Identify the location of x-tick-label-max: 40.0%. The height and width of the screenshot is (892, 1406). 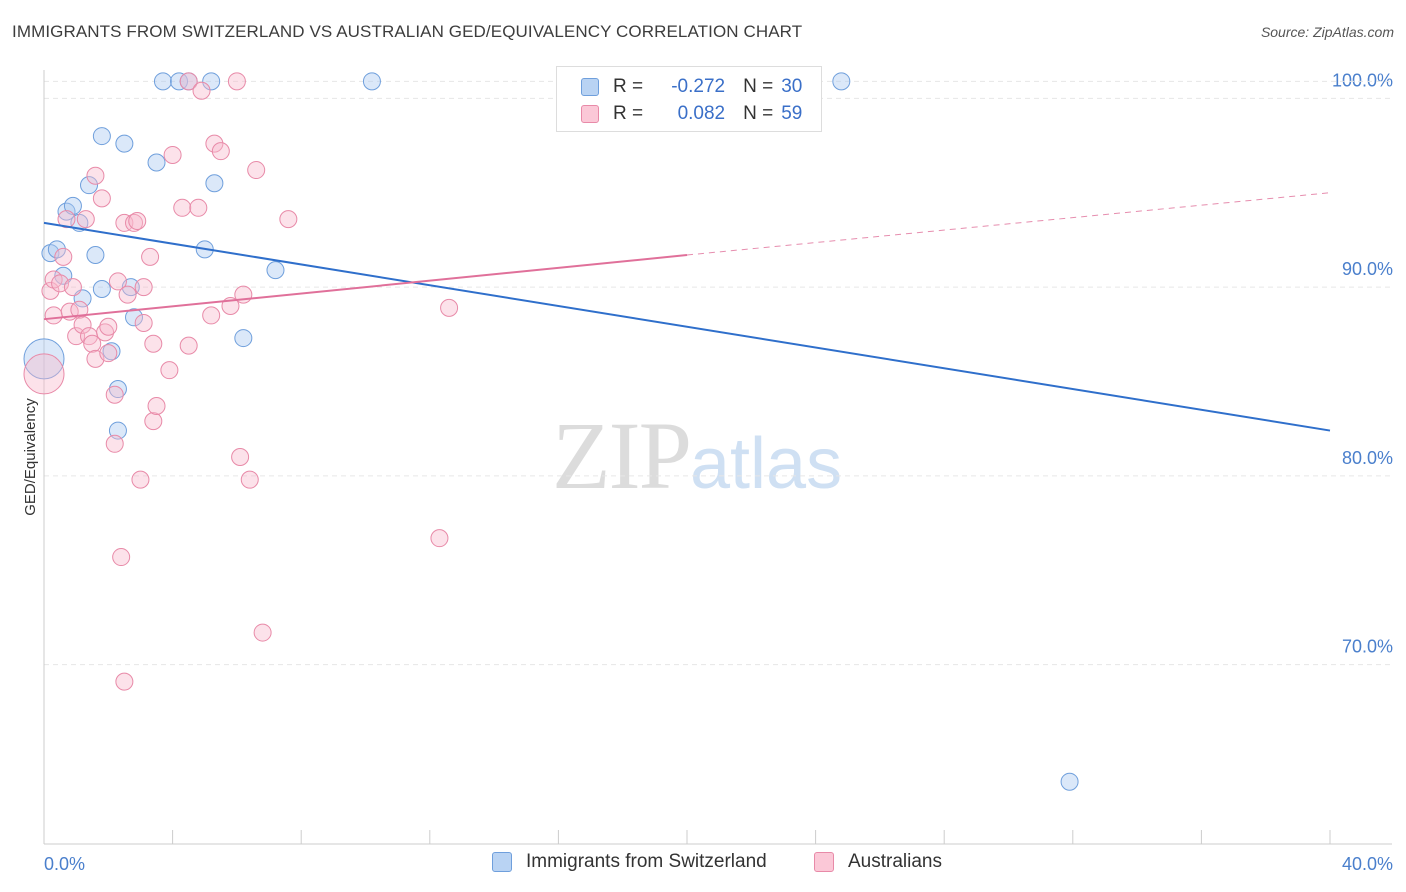
(1367, 864).